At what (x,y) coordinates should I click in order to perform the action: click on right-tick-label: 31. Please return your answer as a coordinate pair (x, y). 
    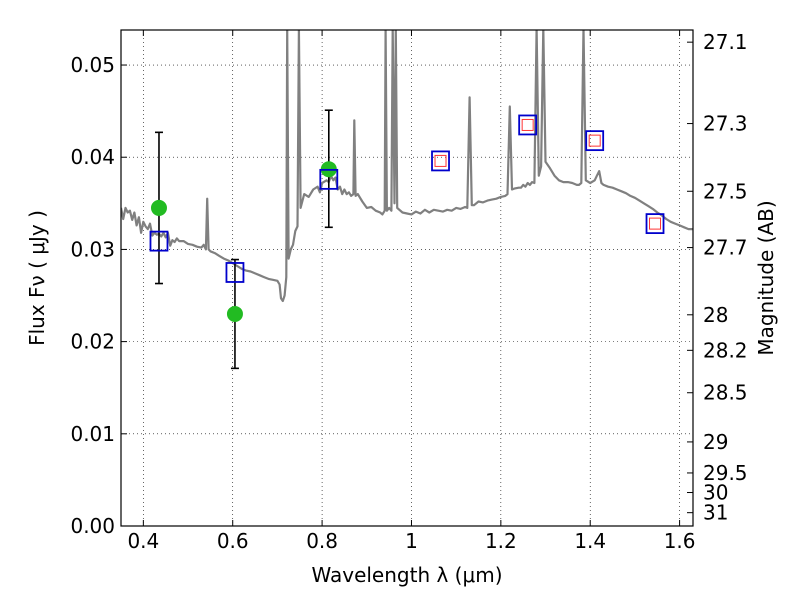
    Looking at the image, I should click on (715, 513).